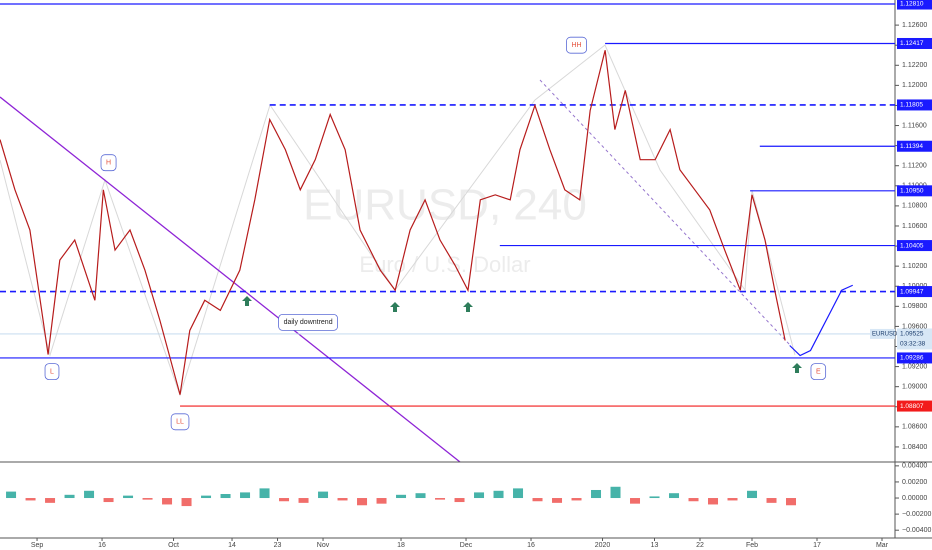 This screenshot has width=932, height=550. What do you see at coordinates (913, 344) in the screenshot?
I see `countdown: 03:32:38` at bounding box center [913, 344].